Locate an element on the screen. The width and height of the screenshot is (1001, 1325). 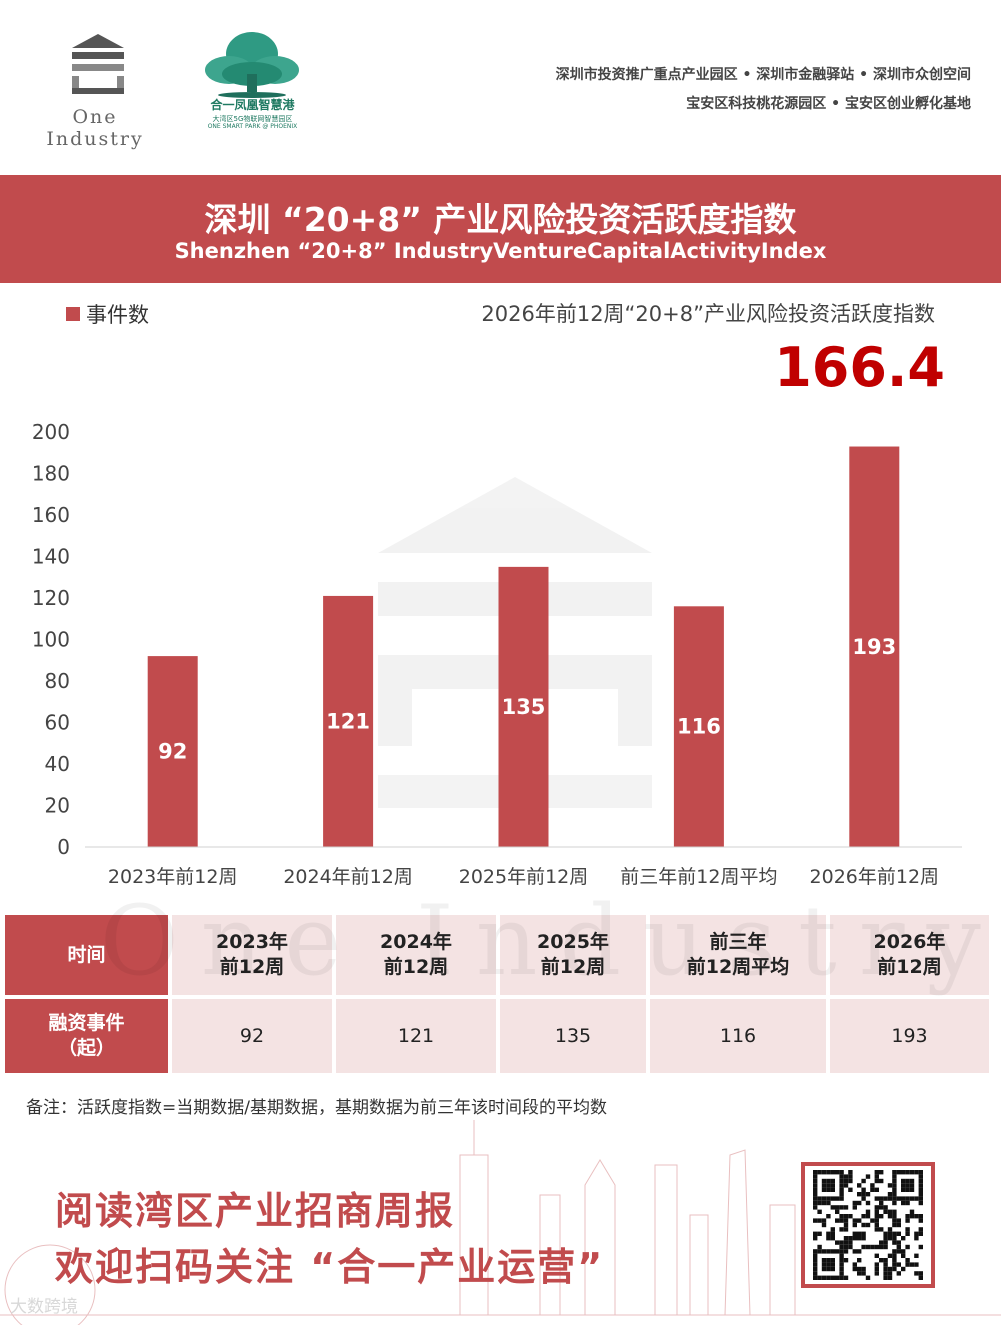
table-column-header: 2023年 前12周 is located at coordinates (252, 955).